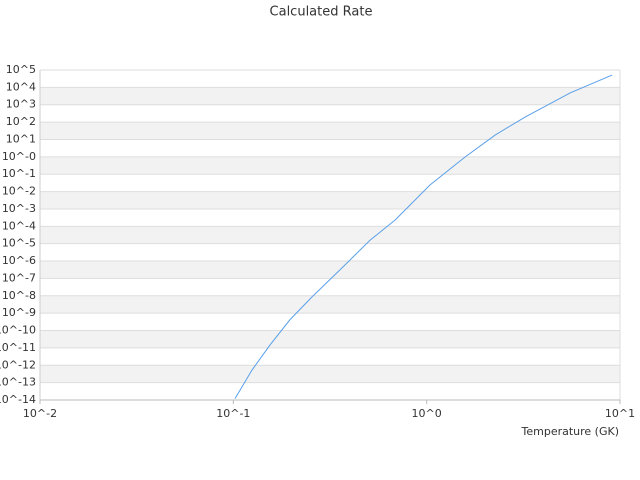  What do you see at coordinates (18, 347) in the screenshot?
I see `y-tick-label: 10^-11` at bounding box center [18, 347].